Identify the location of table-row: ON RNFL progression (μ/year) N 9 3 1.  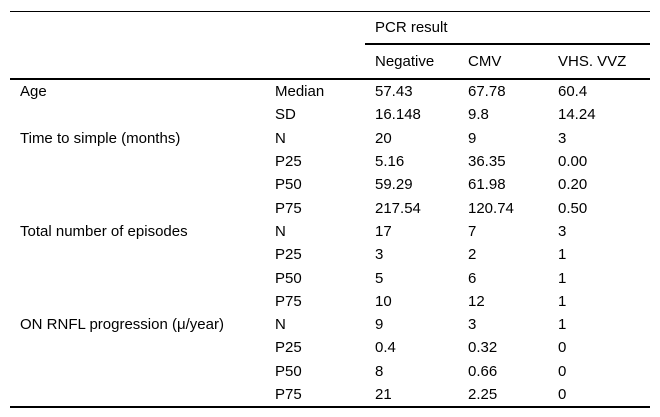
(330, 324).